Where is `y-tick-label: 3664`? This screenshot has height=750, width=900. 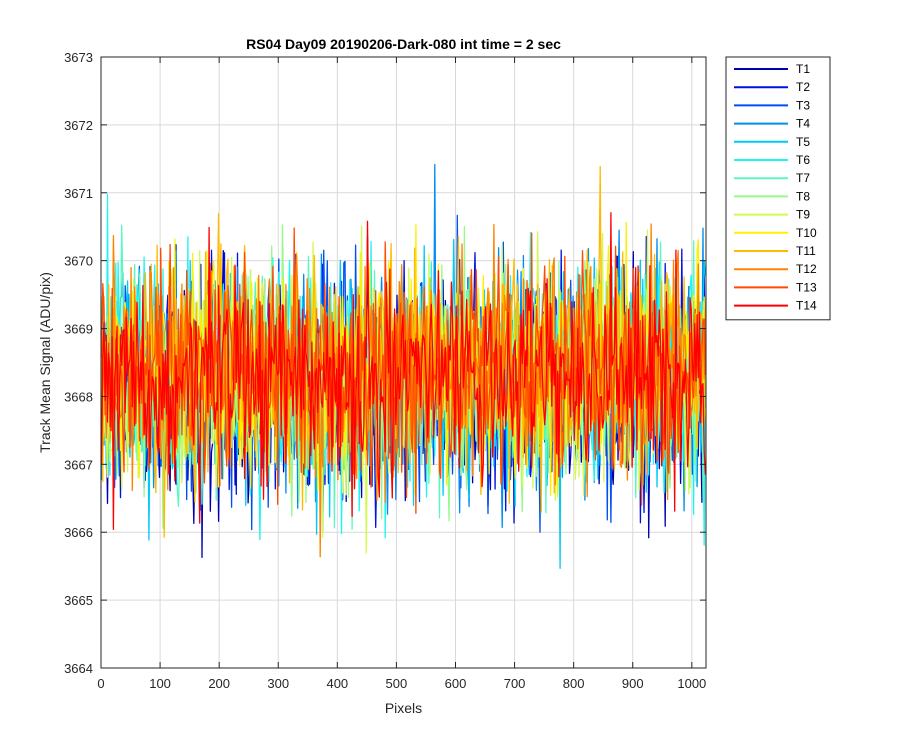
y-tick-label: 3664 is located at coordinates (78, 668).